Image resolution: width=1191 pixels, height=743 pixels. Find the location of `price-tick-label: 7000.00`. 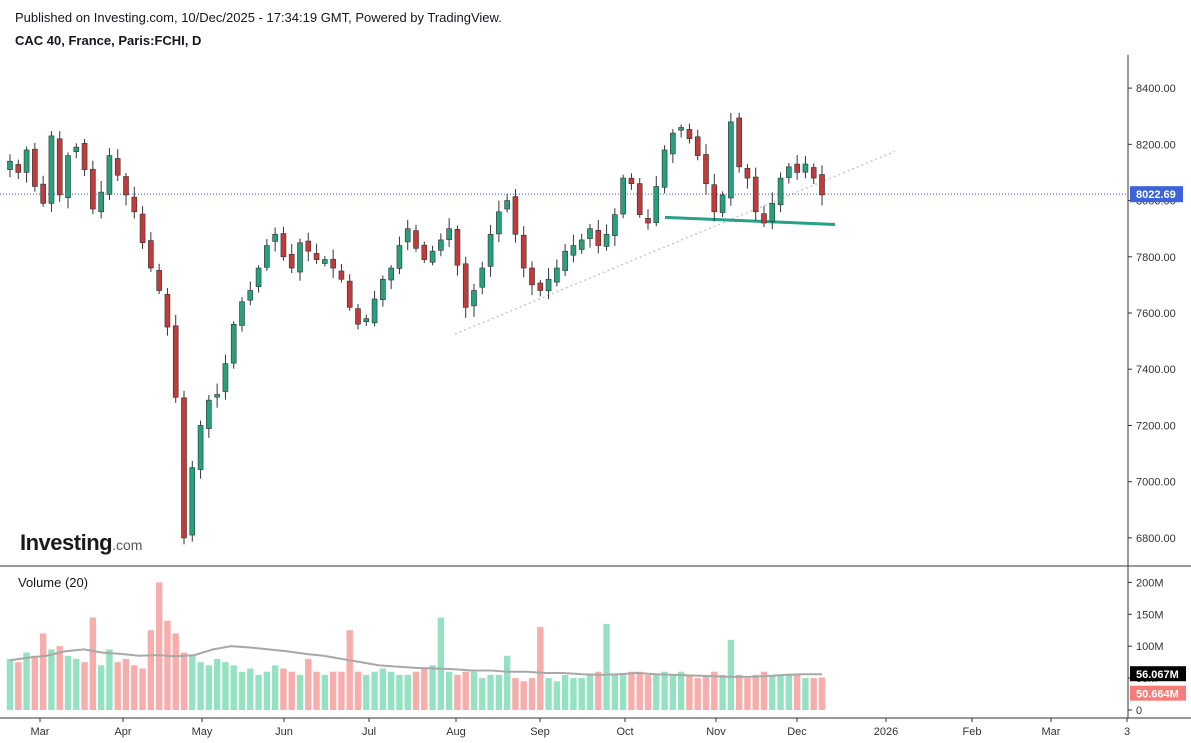

price-tick-label: 7000.00 is located at coordinates (1156, 483).